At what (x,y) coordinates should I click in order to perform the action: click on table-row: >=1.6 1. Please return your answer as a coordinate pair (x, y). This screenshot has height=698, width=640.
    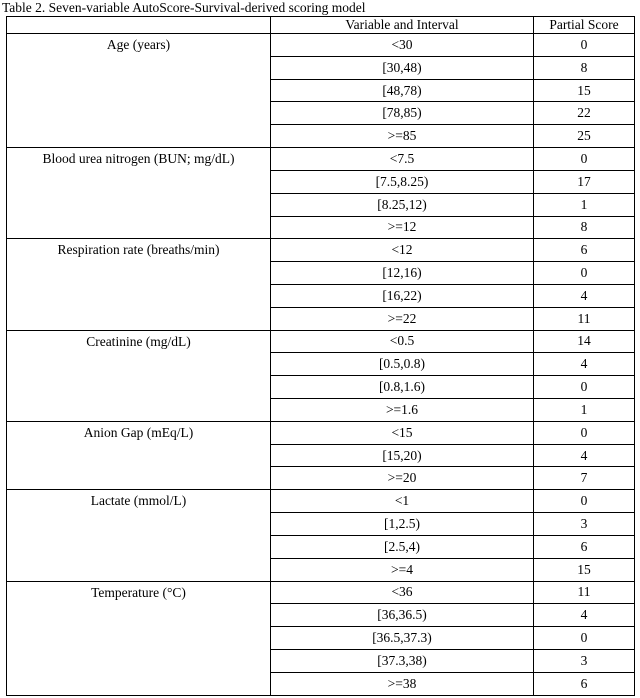
    Looking at the image, I should click on (321, 410).